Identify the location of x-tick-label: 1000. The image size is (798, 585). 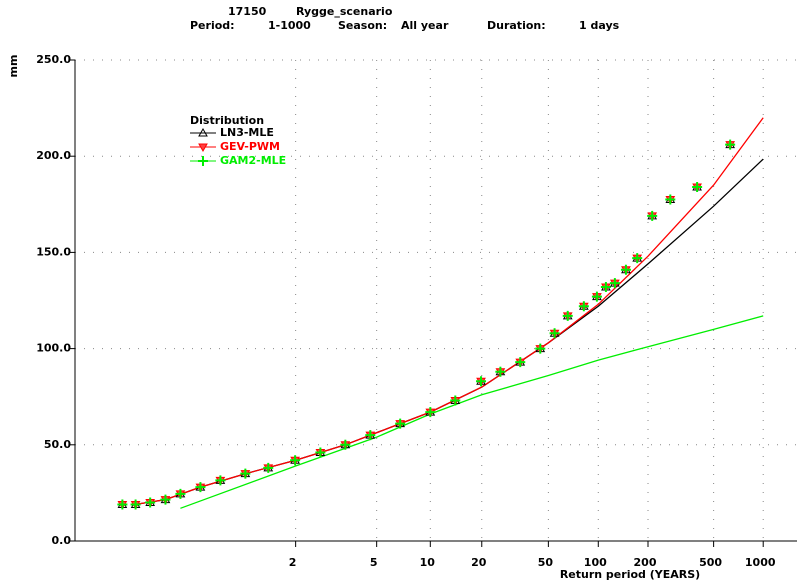
(760, 562).